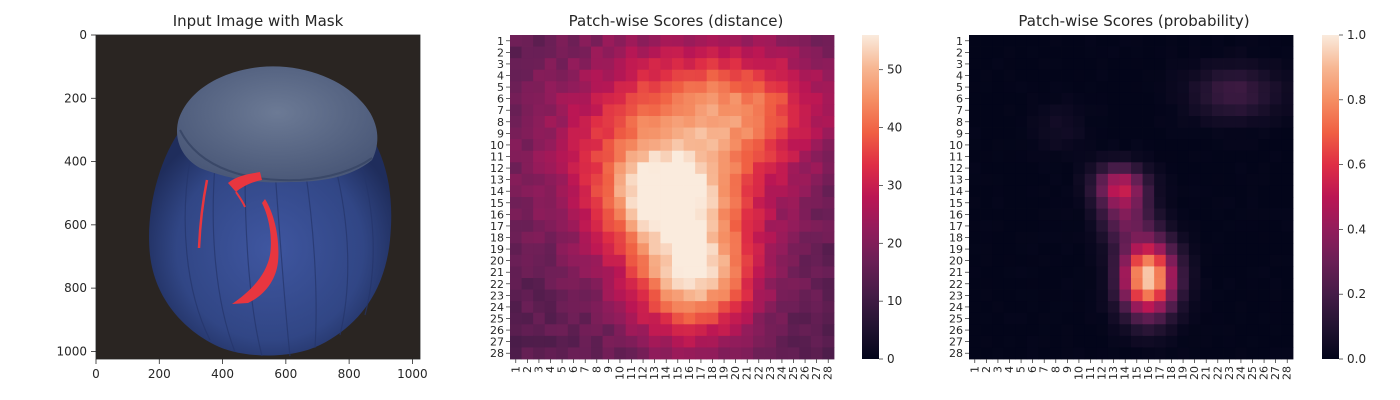 The height and width of the screenshot is (400, 1400). Describe the element at coordinates (75, 288) in the screenshot. I see `y-tick-label: 800` at that location.